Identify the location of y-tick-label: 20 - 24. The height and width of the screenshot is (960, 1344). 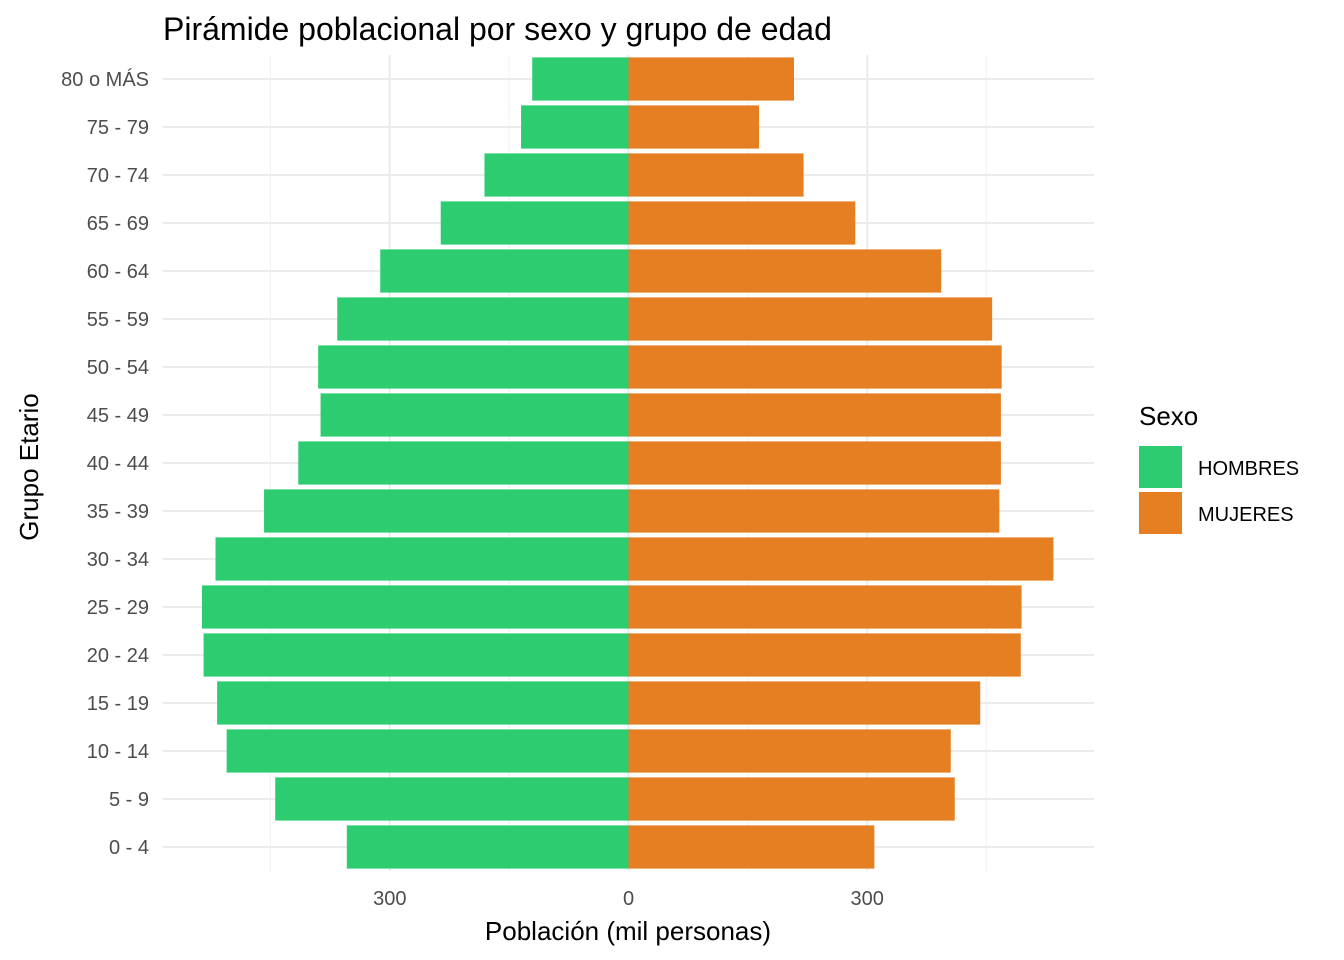
(118, 656).